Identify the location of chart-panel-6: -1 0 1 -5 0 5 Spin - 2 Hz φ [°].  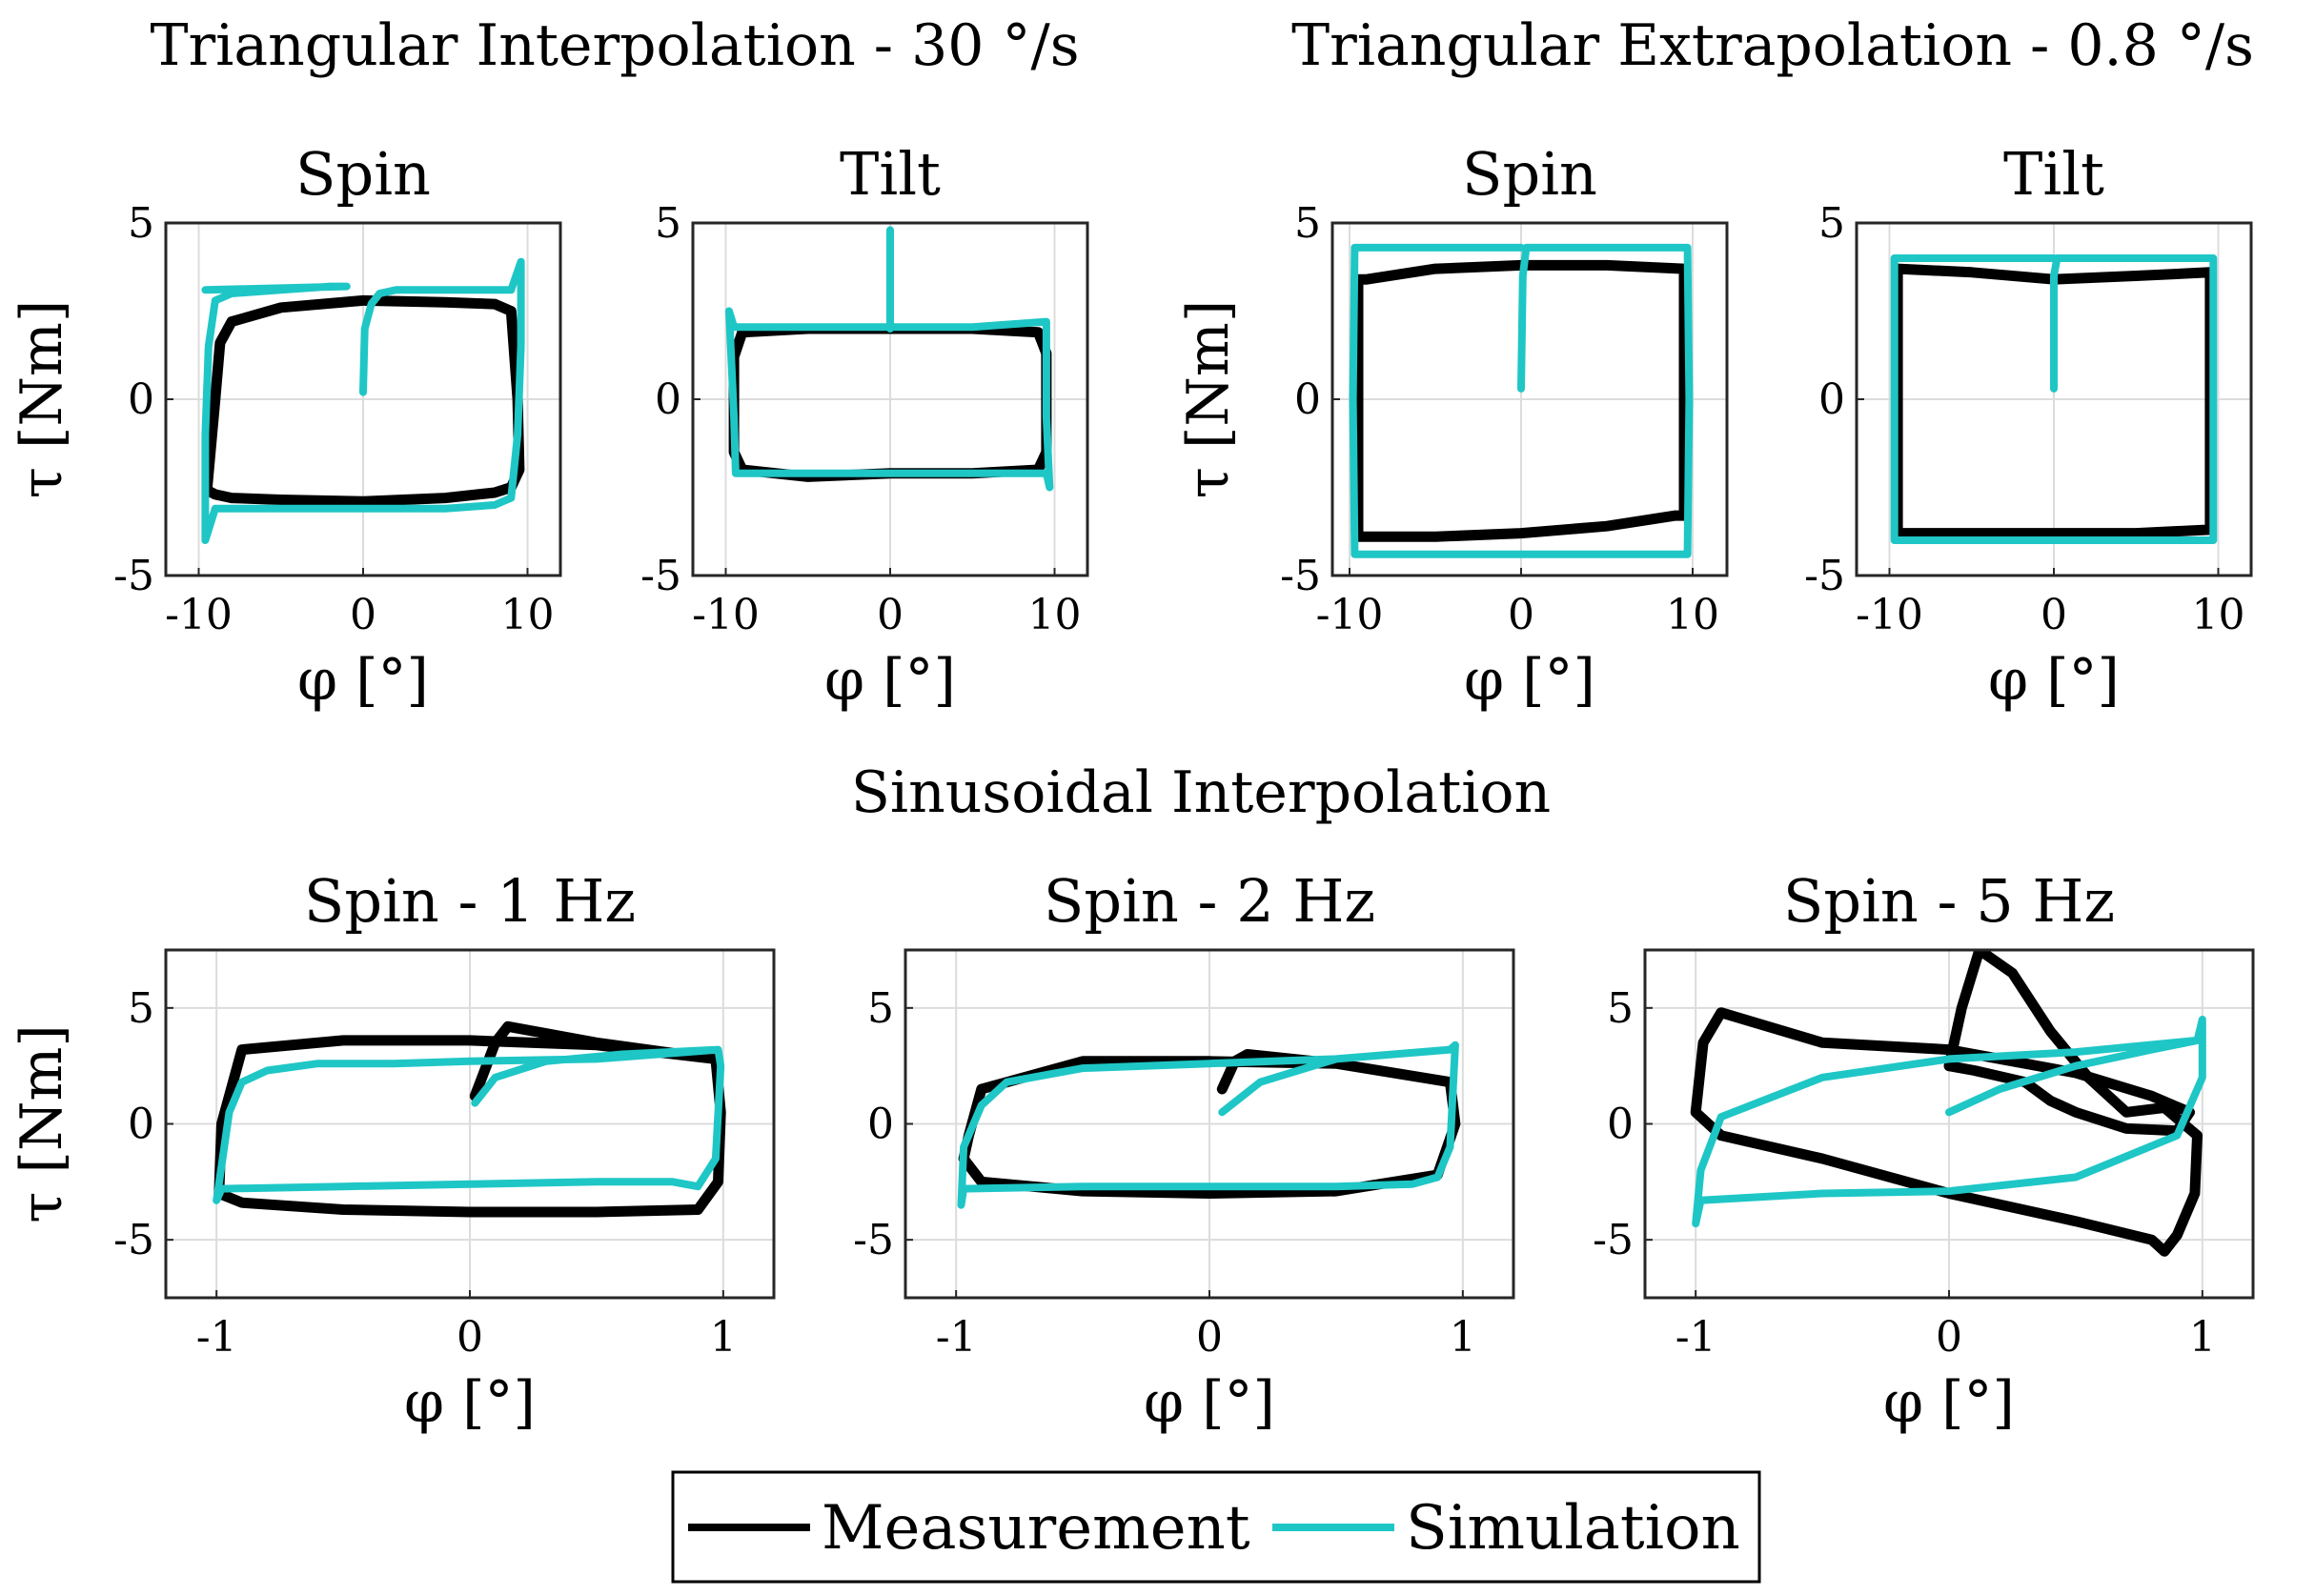
(1184, 1151).